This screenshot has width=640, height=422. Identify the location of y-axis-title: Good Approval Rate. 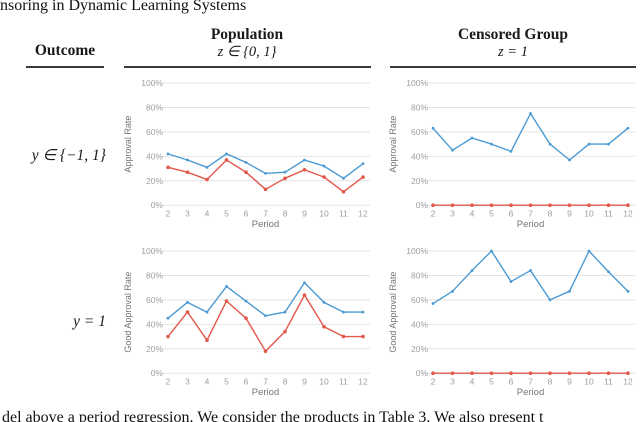
(393, 312).